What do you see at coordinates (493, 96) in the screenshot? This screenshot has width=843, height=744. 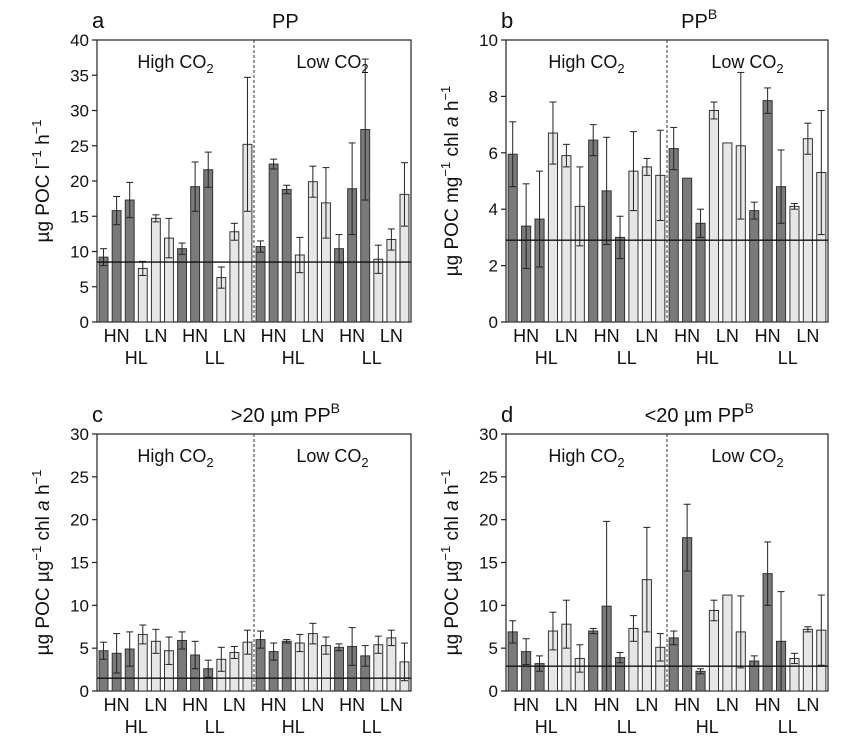 I see `y-tick-label: 8` at bounding box center [493, 96].